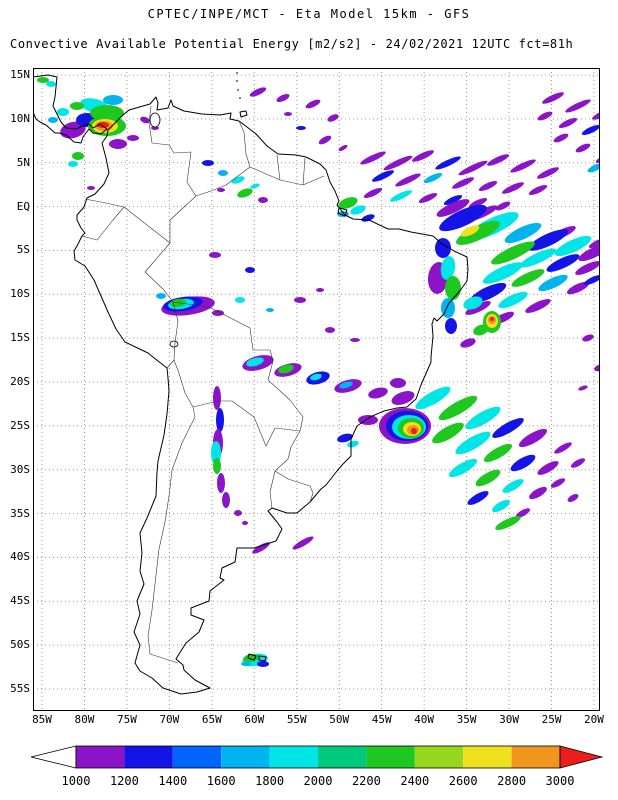 The height and width of the screenshot is (800, 618). I want to click on lat-label: 20S, so click(20, 381).